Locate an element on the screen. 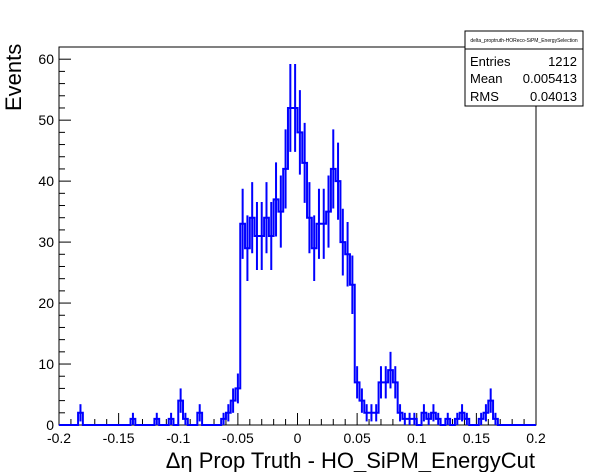 The image size is (596, 472). x-tick-label: -0.1 is located at coordinates (178, 438).